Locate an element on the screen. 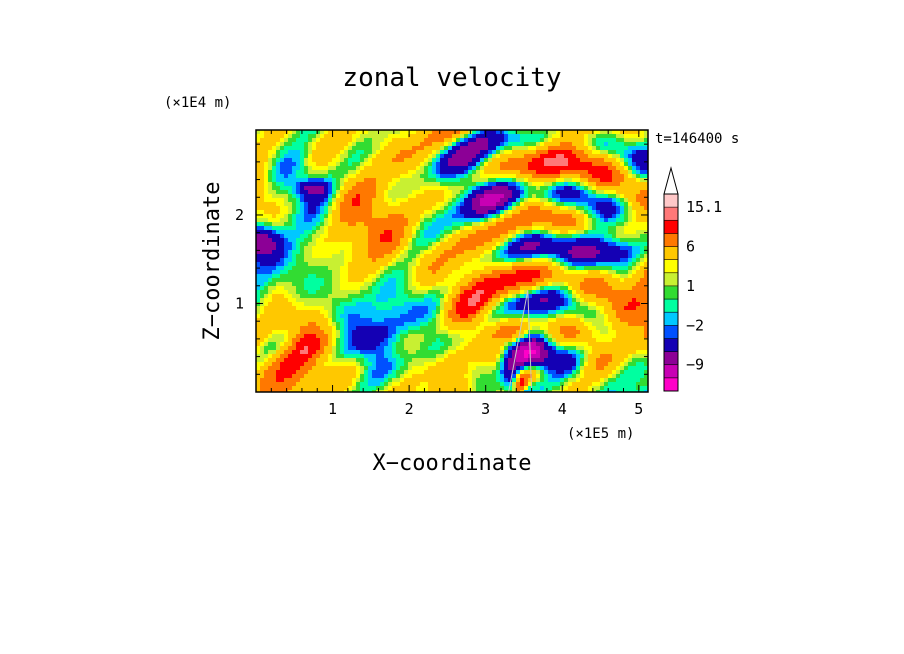  colorbar-band is located at coordinates (671, 384).